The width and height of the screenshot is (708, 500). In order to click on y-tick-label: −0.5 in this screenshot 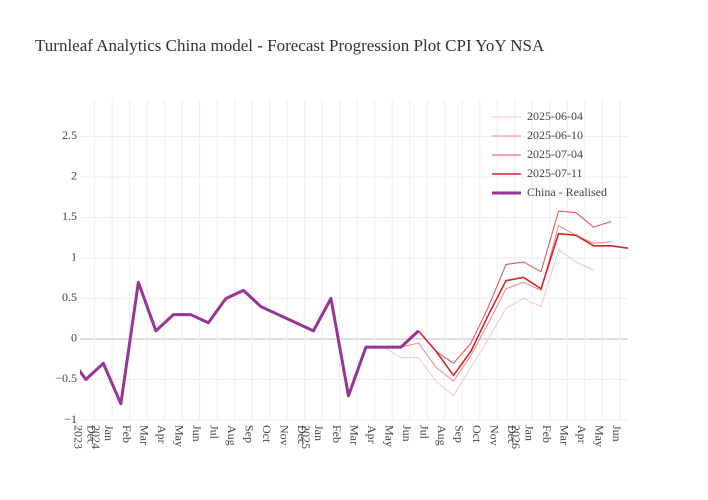, I will do `click(66, 378)`.